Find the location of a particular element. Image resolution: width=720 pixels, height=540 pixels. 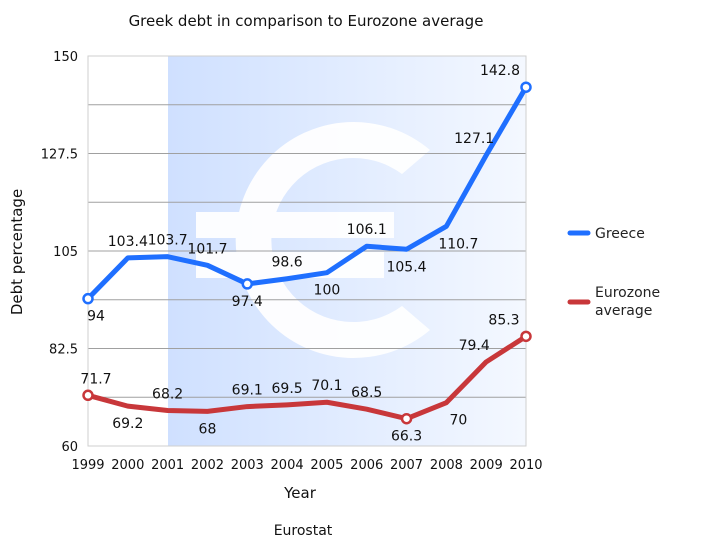

y-tick-label: 60 is located at coordinates (69, 447).